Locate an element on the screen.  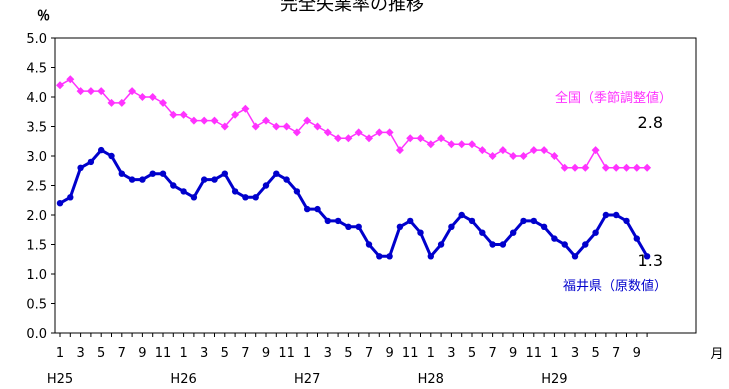
series-label-fukui: 福井県（原数値） is located at coordinates (615, 286).